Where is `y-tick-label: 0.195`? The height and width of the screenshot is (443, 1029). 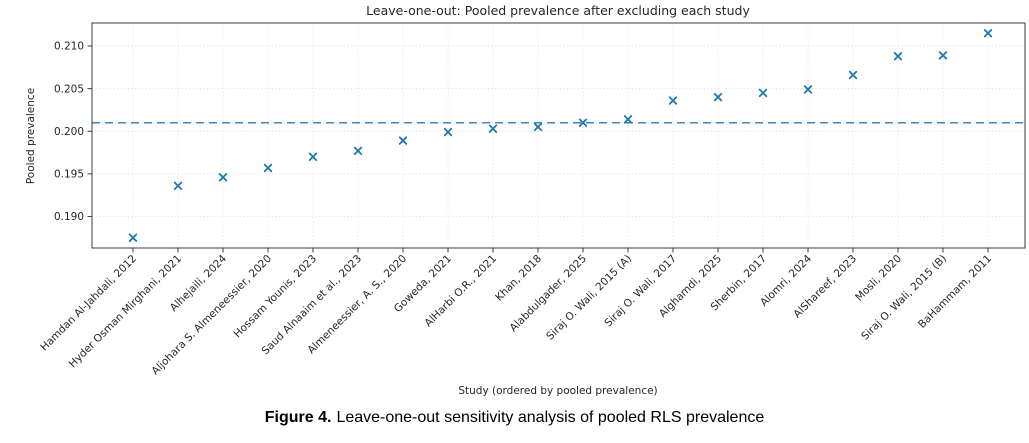
y-tick-label: 0.195 is located at coordinates (69, 175).